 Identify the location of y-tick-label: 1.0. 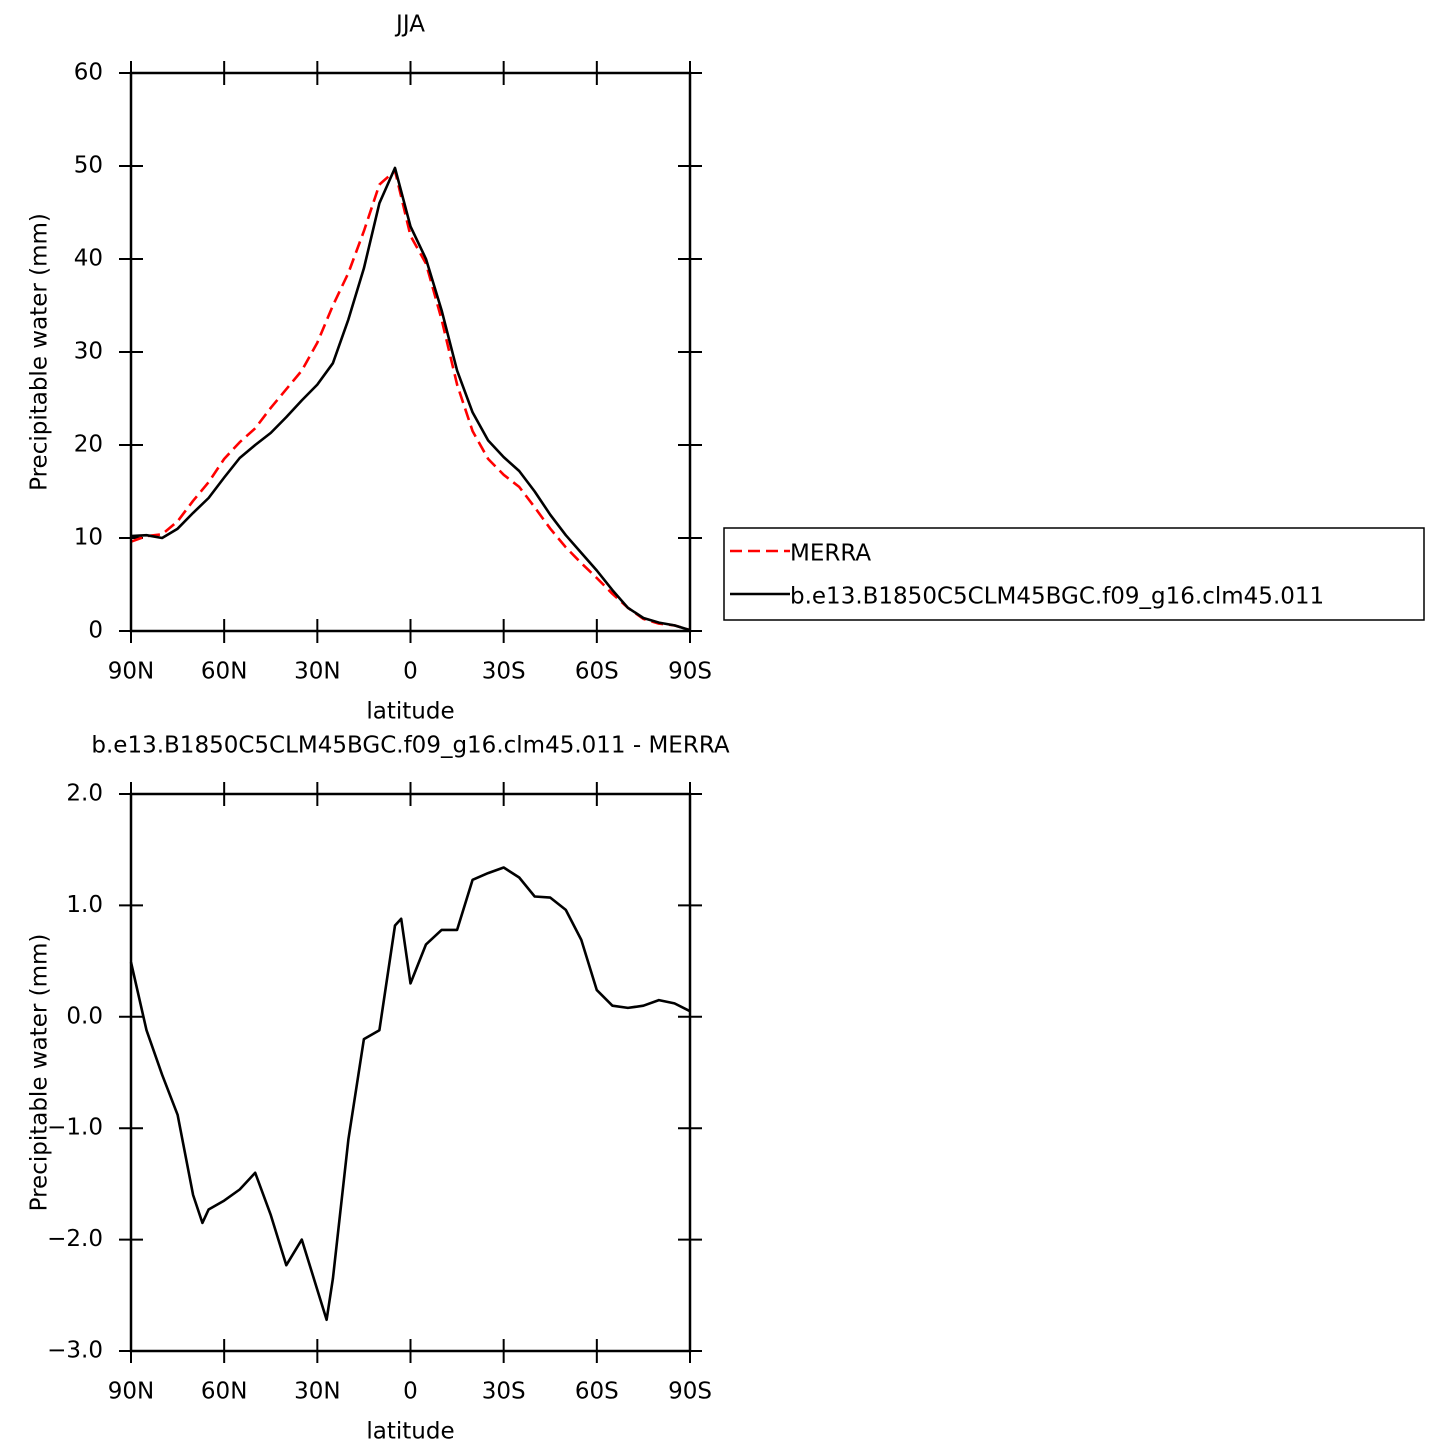
(84, 905).